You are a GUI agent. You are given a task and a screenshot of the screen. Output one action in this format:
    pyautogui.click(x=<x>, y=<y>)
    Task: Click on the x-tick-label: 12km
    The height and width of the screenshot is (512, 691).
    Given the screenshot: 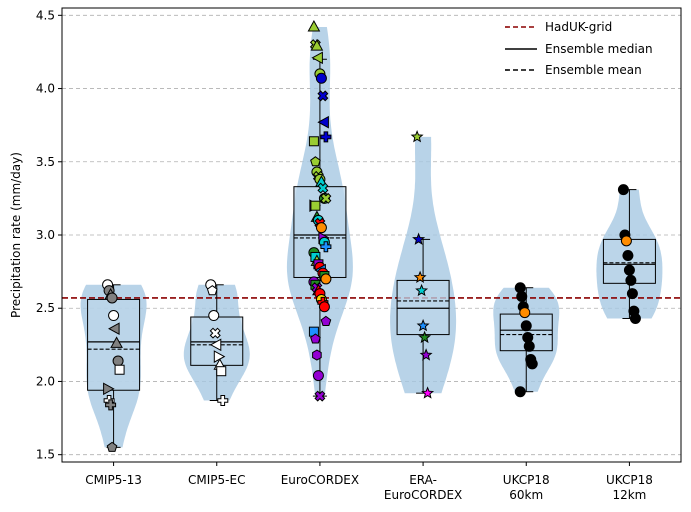 What is the action you would take?
    pyautogui.click(x=629, y=495)
    